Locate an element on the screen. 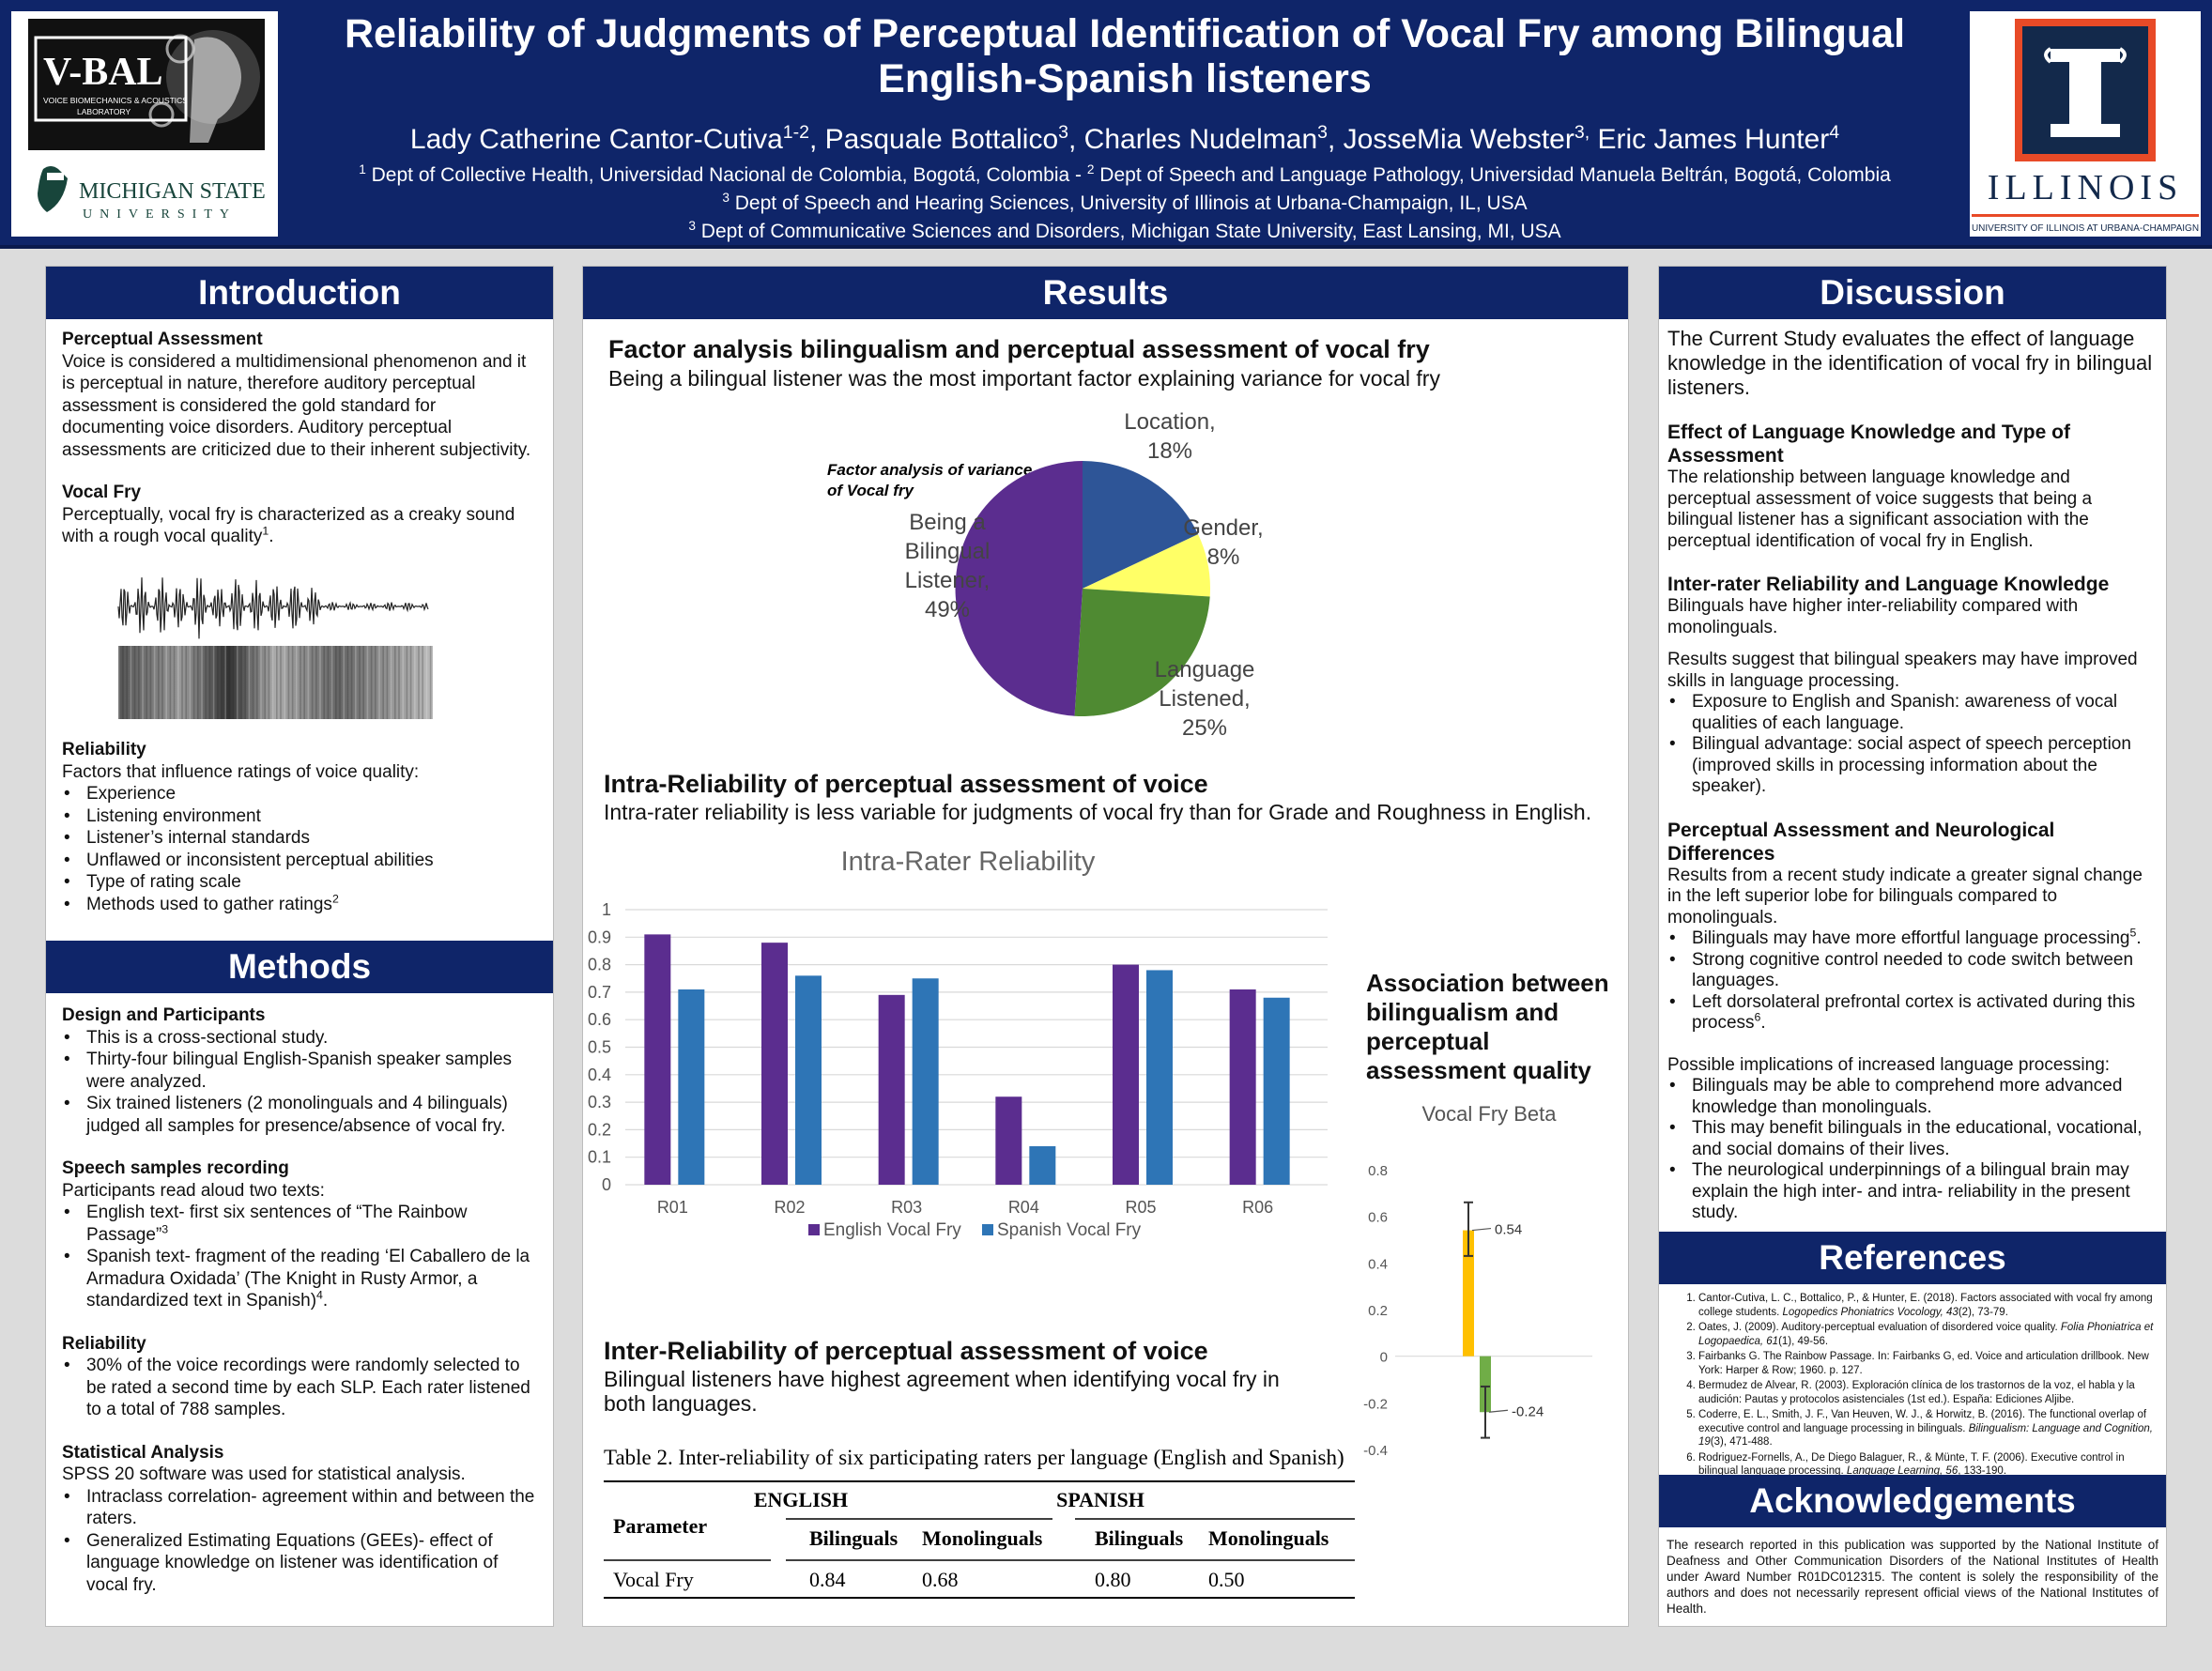 This screenshot has height=1671, width=2212. y-tick-label: 0.3 is located at coordinates (599, 1102).